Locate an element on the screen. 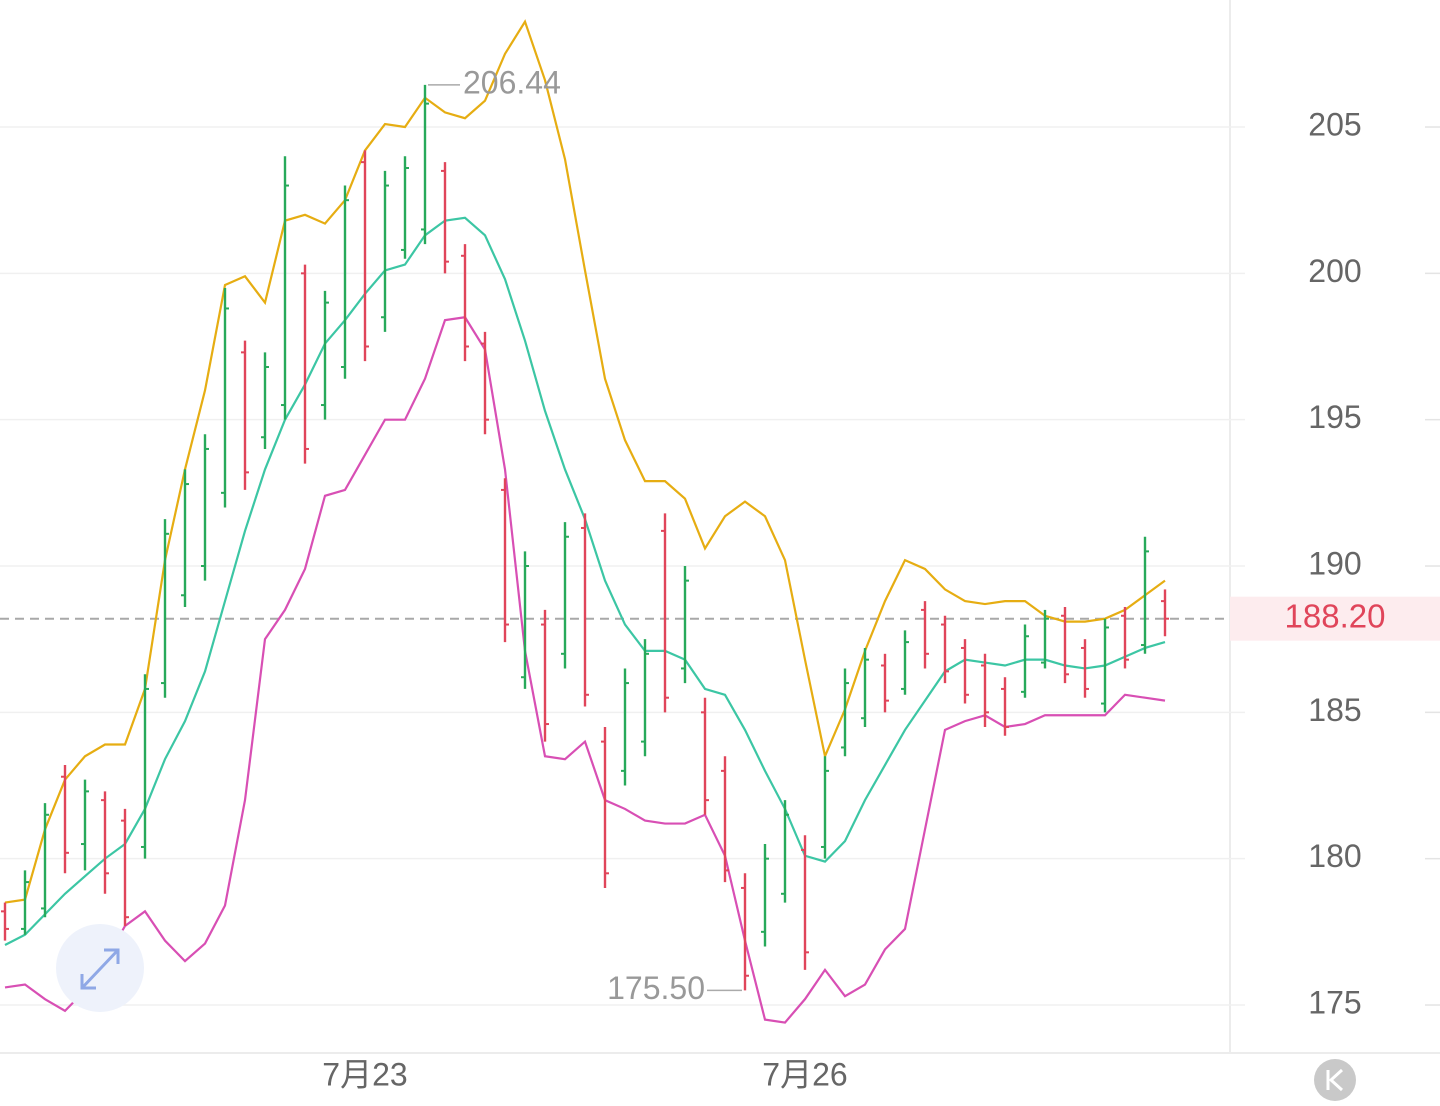 The width and height of the screenshot is (1440, 1106). high-label: 206.44 is located at coordinates (512, 82).